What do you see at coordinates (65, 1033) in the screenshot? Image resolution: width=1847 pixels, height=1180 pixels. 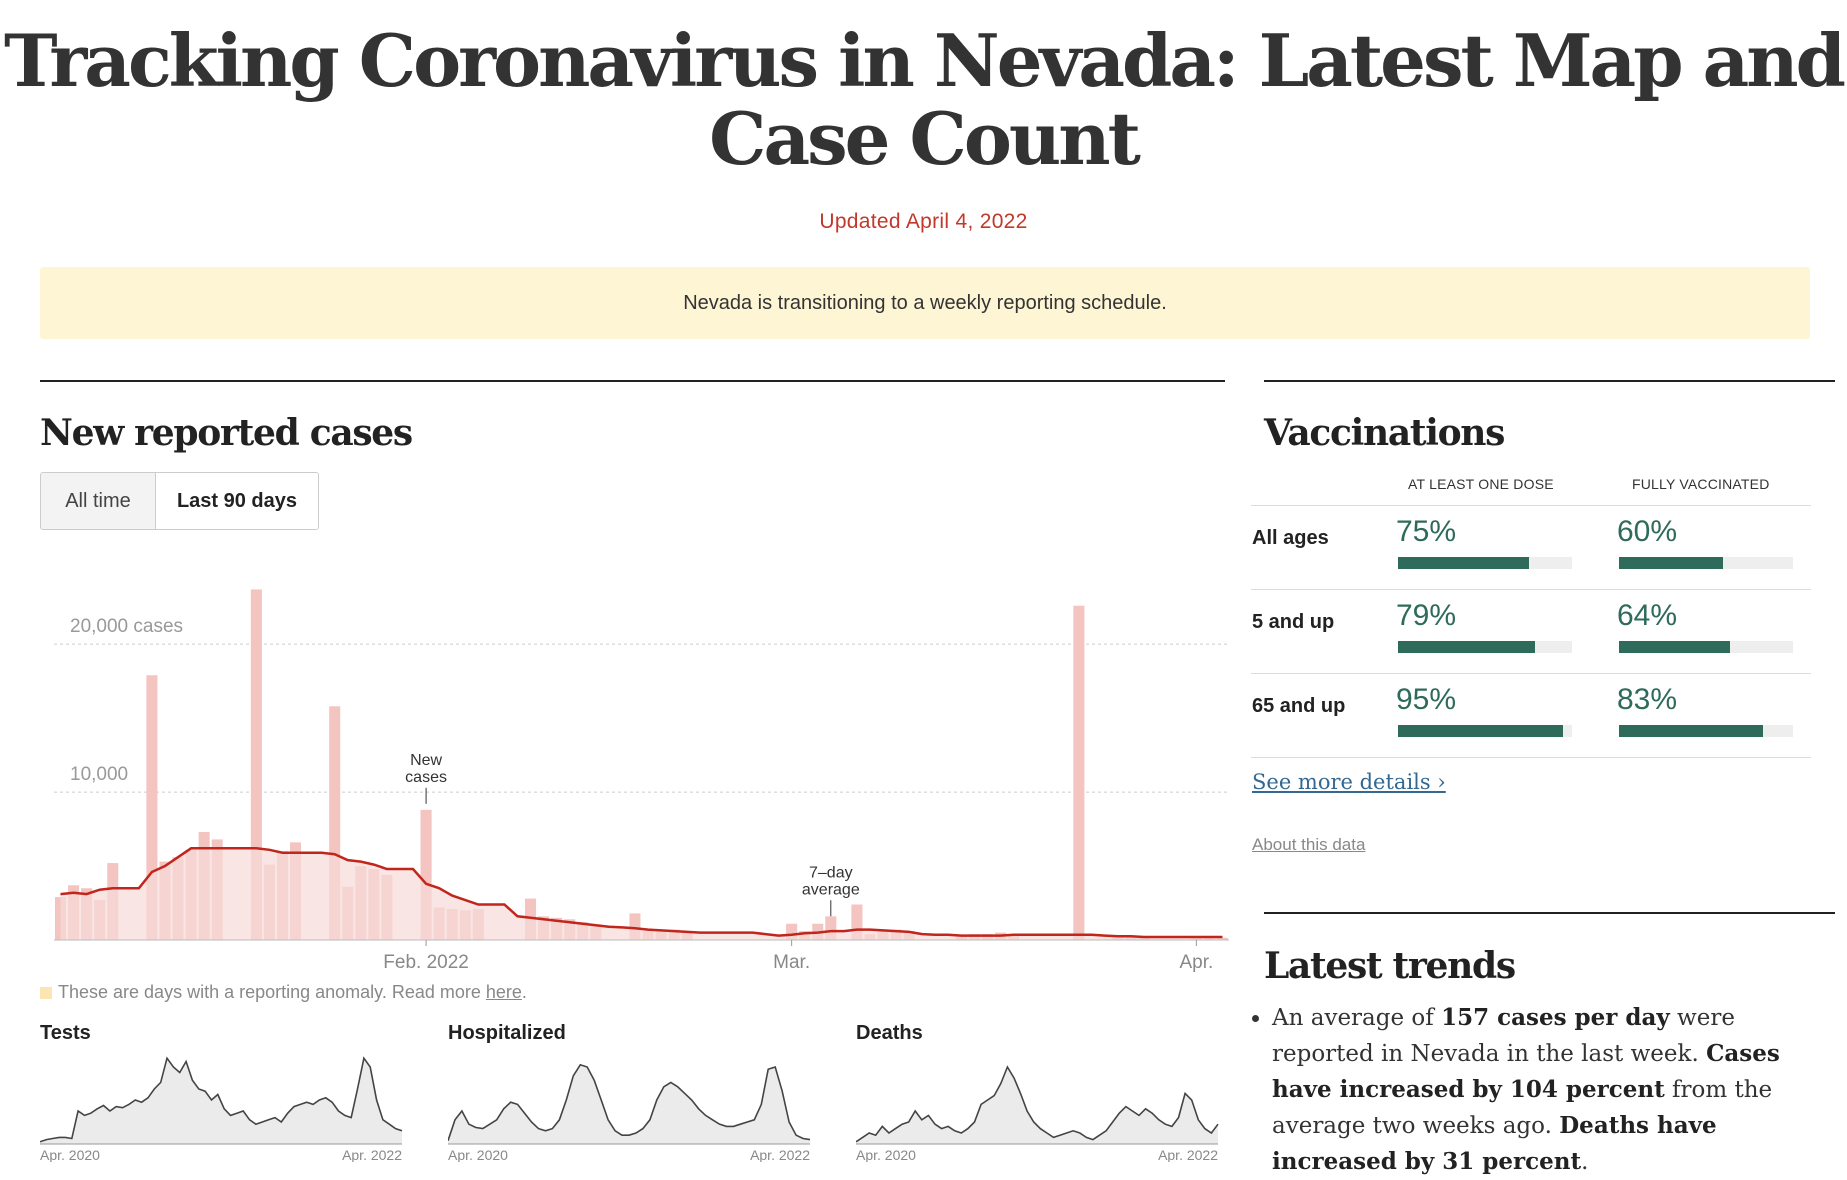 I see `tests-title: Tests` at bounding box center [65, 1033].